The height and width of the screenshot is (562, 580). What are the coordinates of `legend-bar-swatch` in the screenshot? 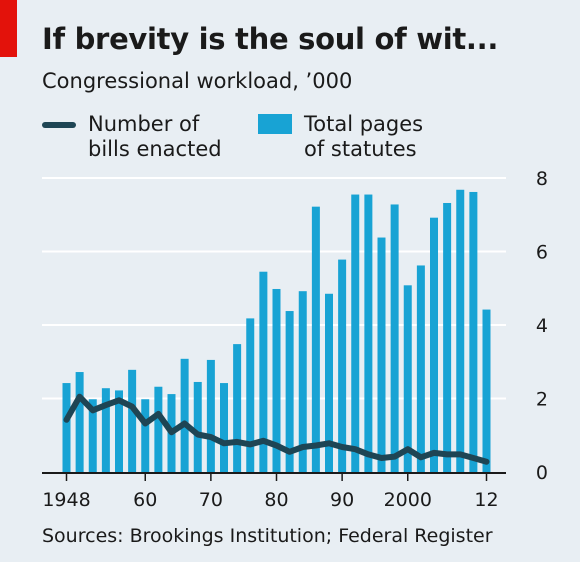 It's located at (275, 124).